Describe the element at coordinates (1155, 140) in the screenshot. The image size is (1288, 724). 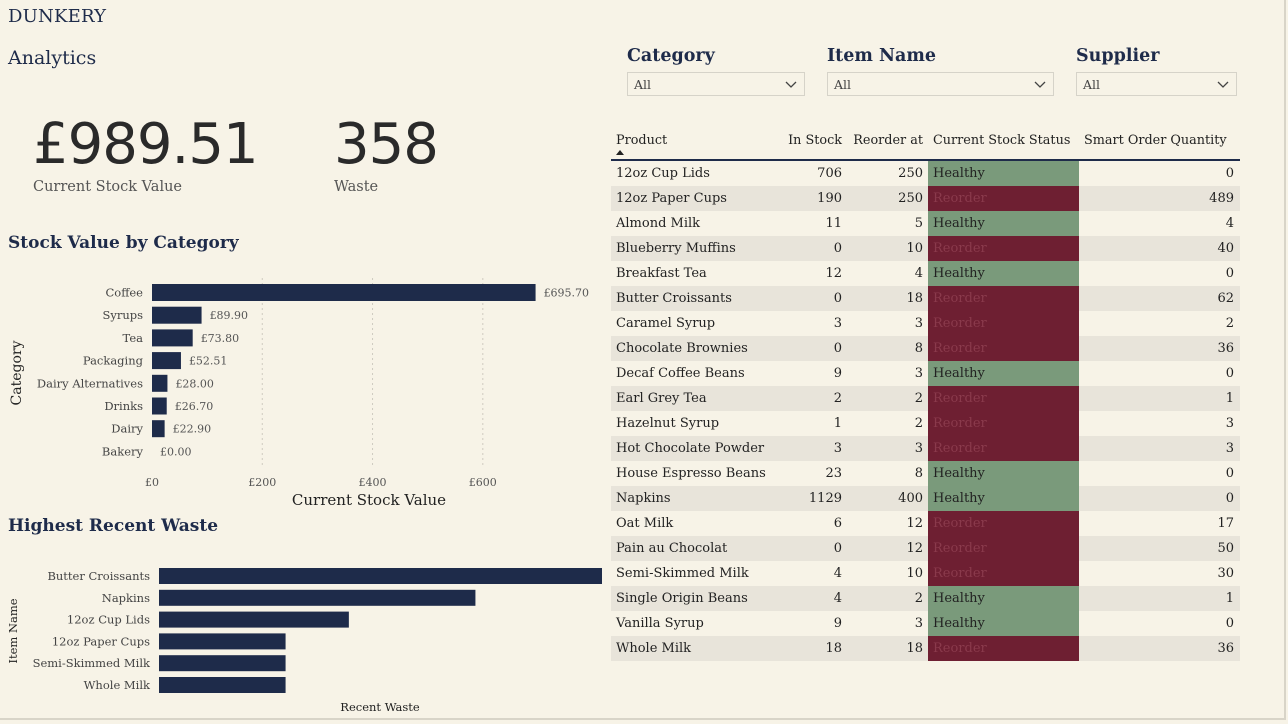
I see `header-smart-qty: Smart Order Quantity` at that location.